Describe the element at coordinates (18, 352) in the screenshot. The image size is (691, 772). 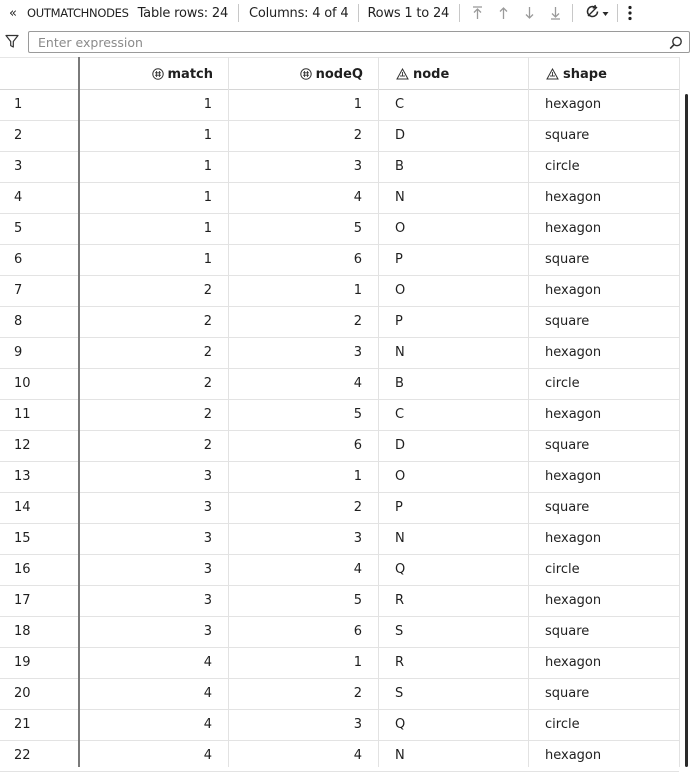
I see `row-number-cell: 9` at that location.